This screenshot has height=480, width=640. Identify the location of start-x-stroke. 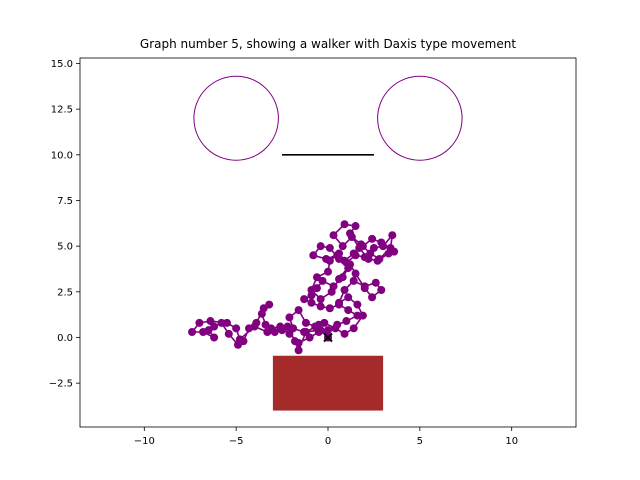
(328, 337).